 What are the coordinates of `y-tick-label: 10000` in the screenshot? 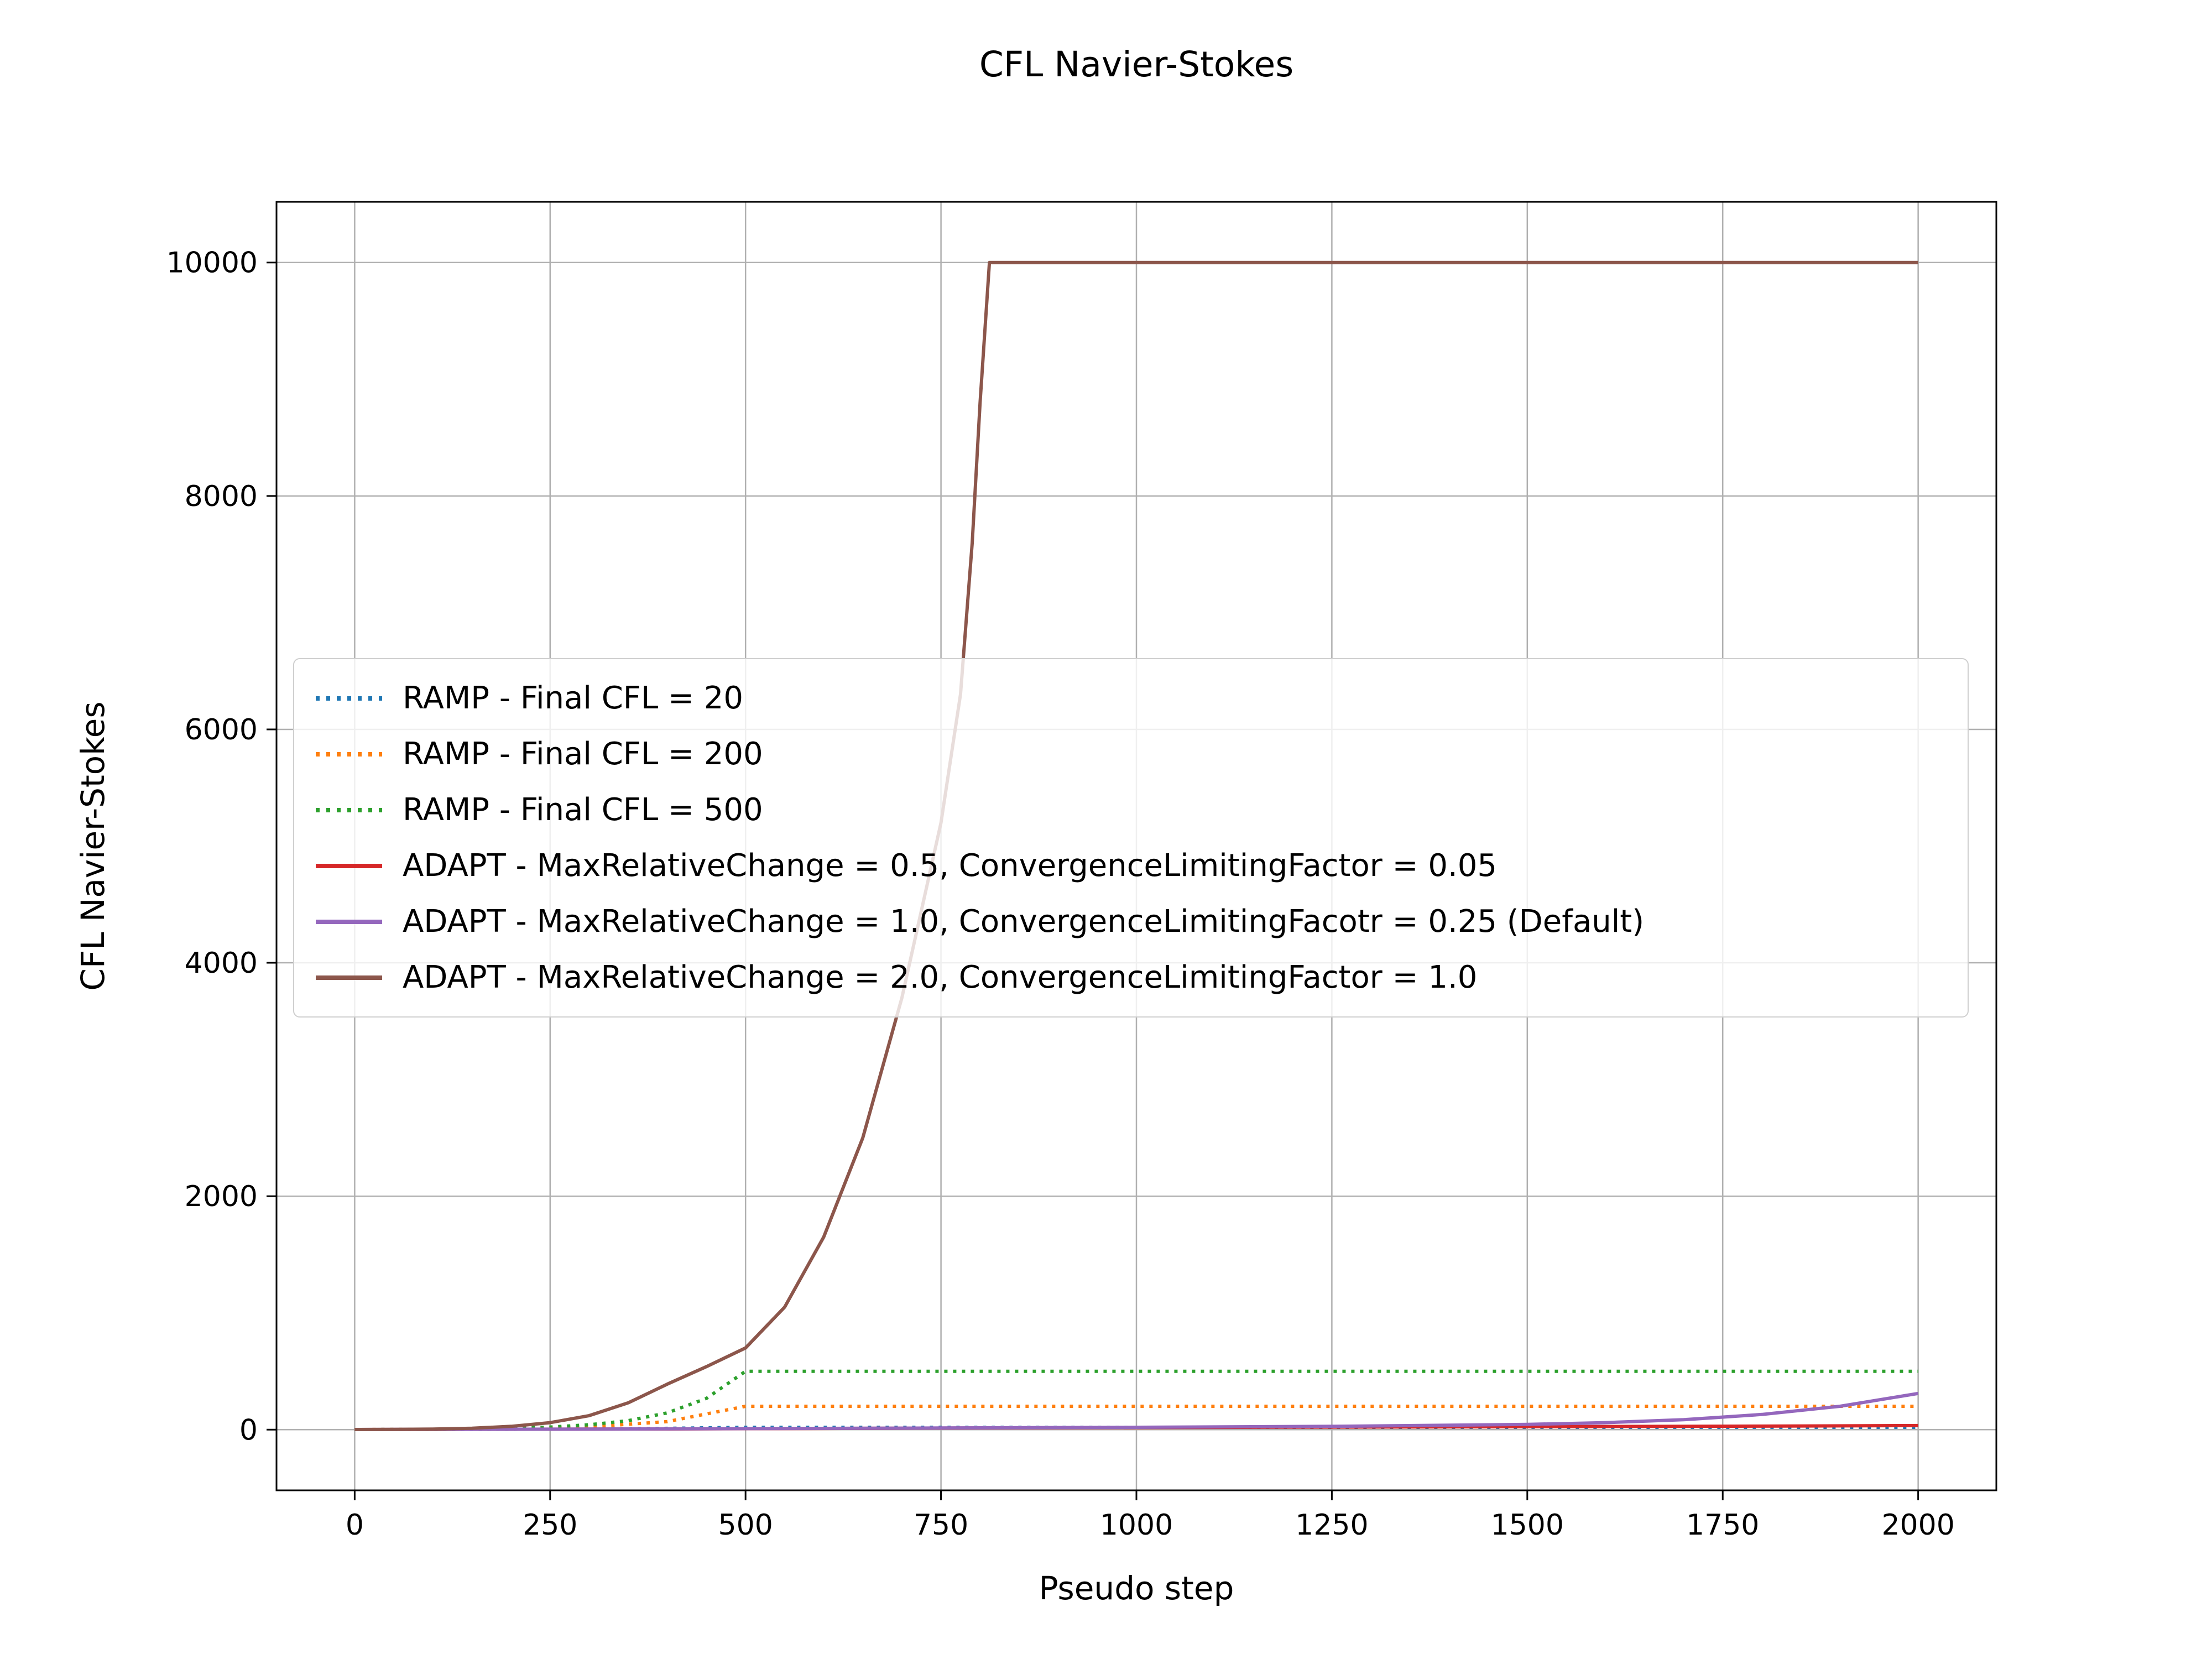 It's located at (212, 264).